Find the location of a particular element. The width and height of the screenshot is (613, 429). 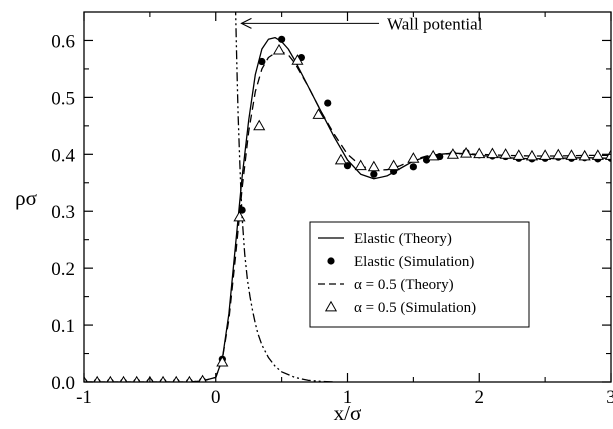

legend-label: α = 0.5 (Theory) is located at coordinates (404, 285).